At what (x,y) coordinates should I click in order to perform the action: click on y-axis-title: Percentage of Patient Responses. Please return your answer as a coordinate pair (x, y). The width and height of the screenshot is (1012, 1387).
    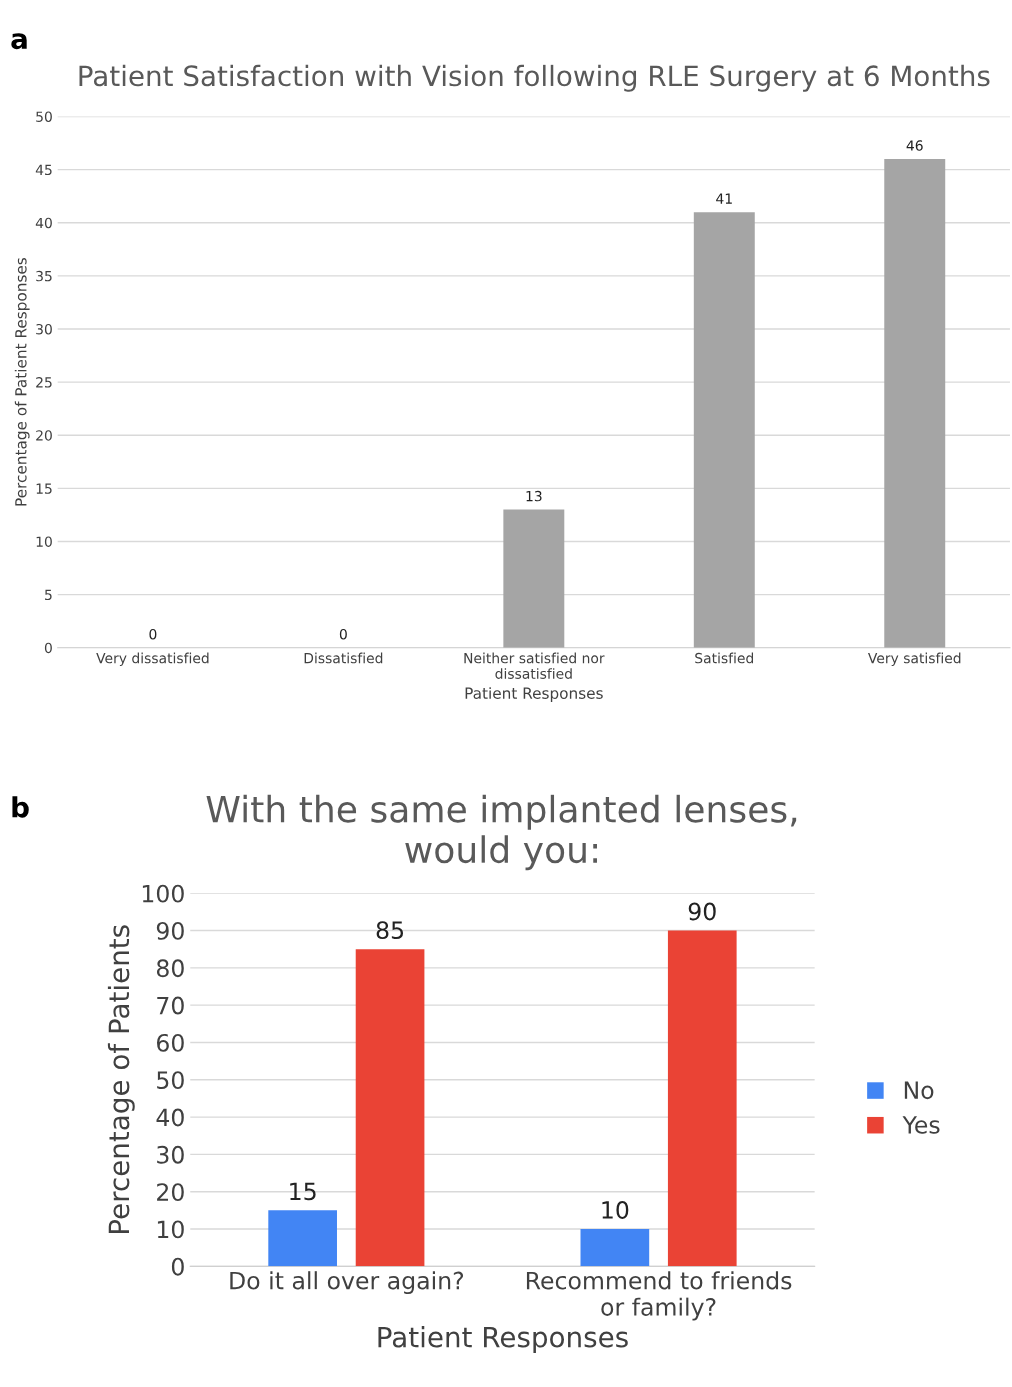
    Looking at the image, I should click on (22, 381).